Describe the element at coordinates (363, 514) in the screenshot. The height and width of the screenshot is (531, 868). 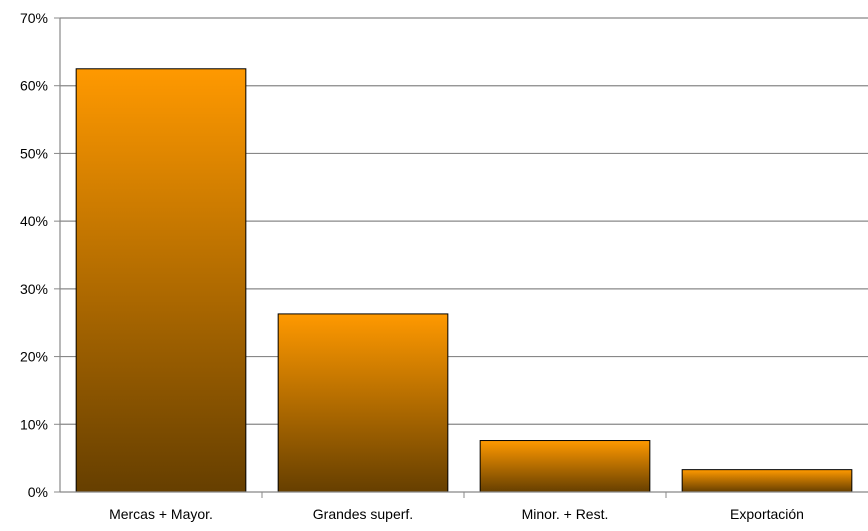
I see `x-tick-label: Grandes superf.` at that location.